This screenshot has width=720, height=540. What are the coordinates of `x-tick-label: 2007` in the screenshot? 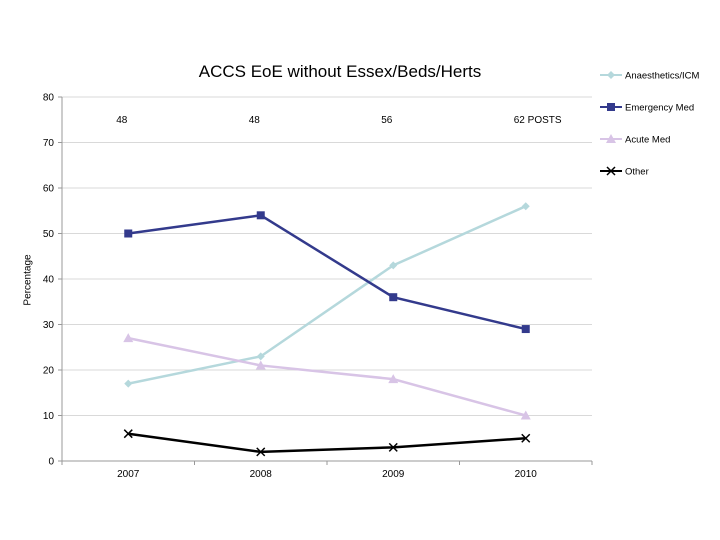 It's located at (128, 474).